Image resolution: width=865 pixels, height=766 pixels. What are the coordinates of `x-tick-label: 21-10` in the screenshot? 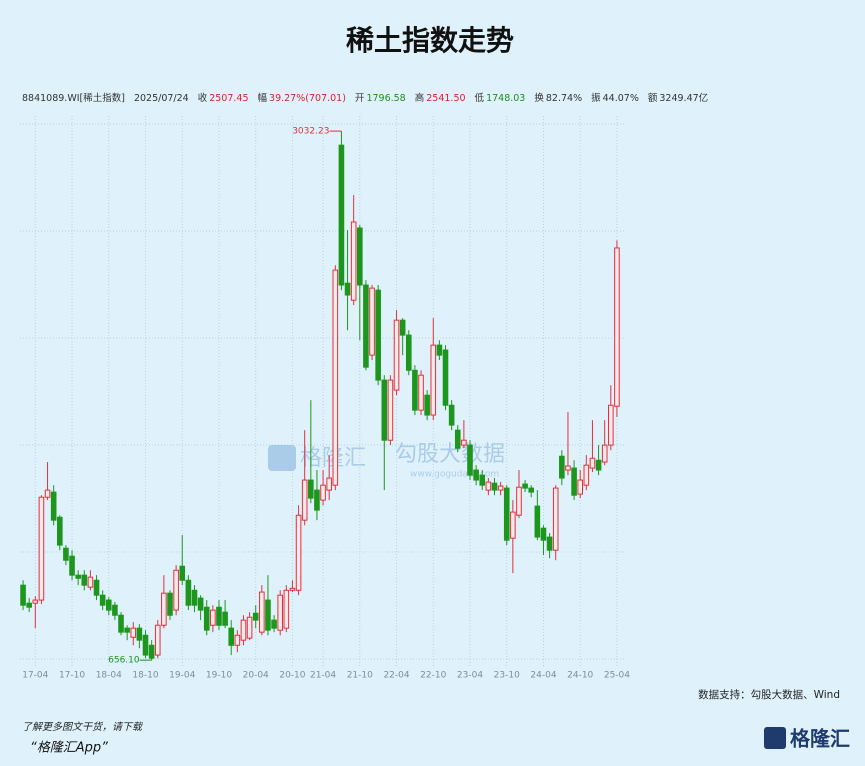 It's located at (360, 676).